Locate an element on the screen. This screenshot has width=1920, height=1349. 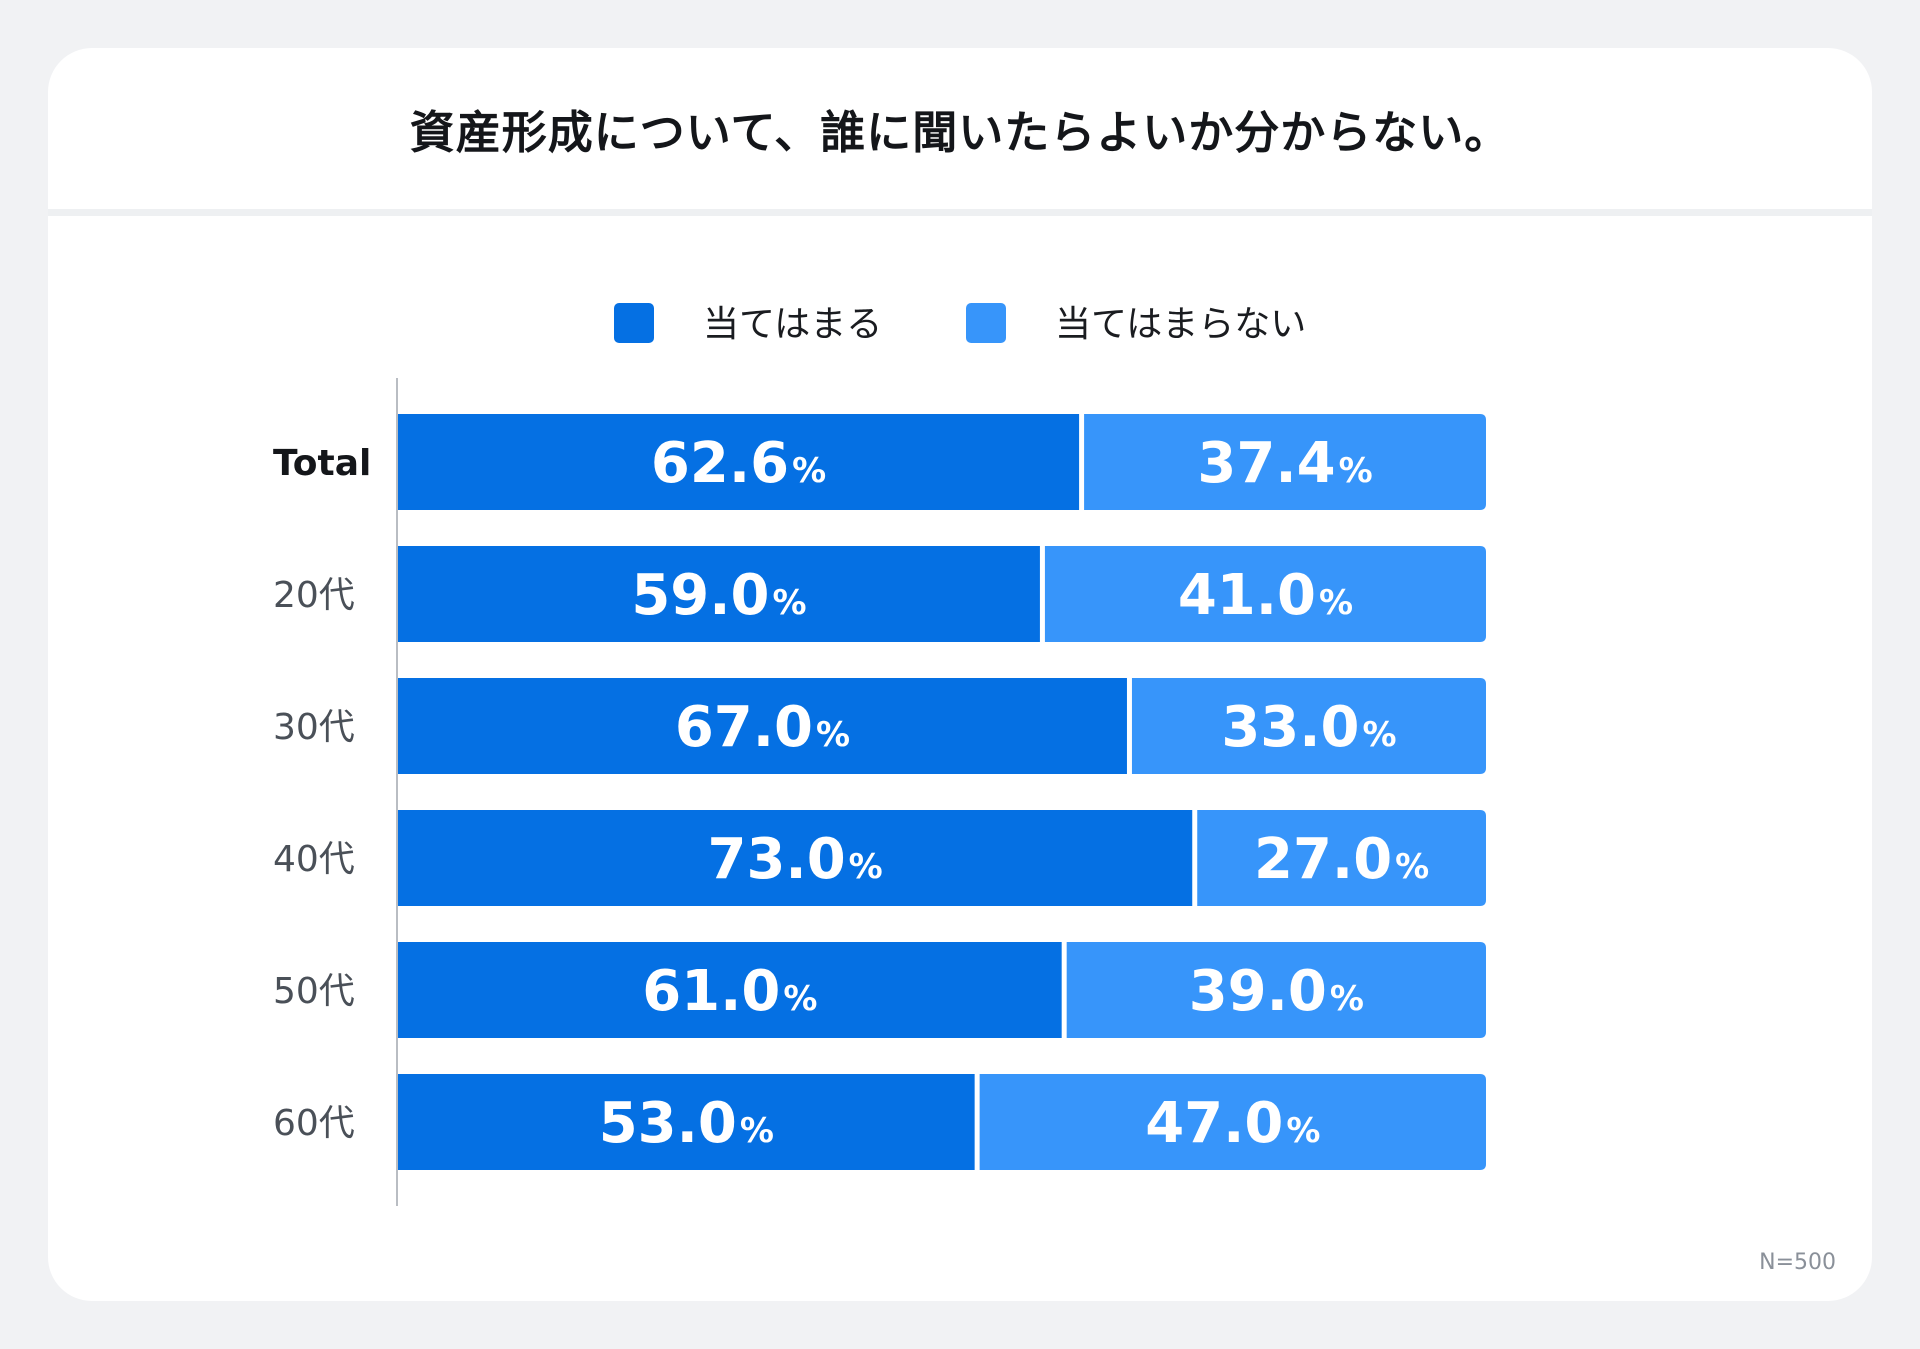
legend-label-2: 当てはまらない is located at coordinates (1180, 324).